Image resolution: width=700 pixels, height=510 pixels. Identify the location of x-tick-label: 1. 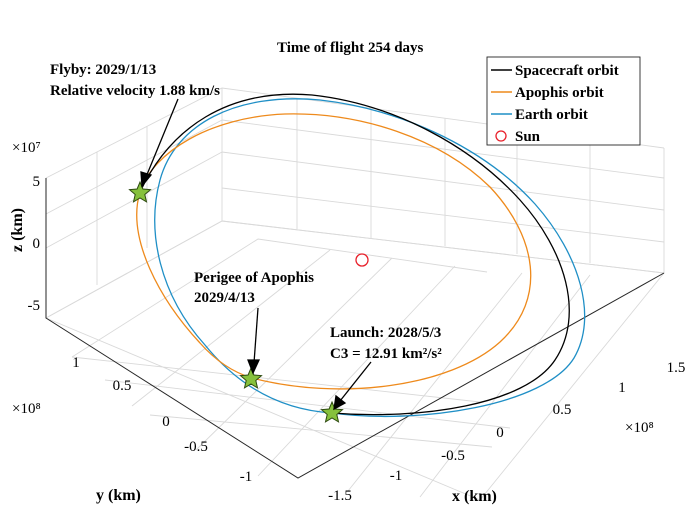
(622, 388).